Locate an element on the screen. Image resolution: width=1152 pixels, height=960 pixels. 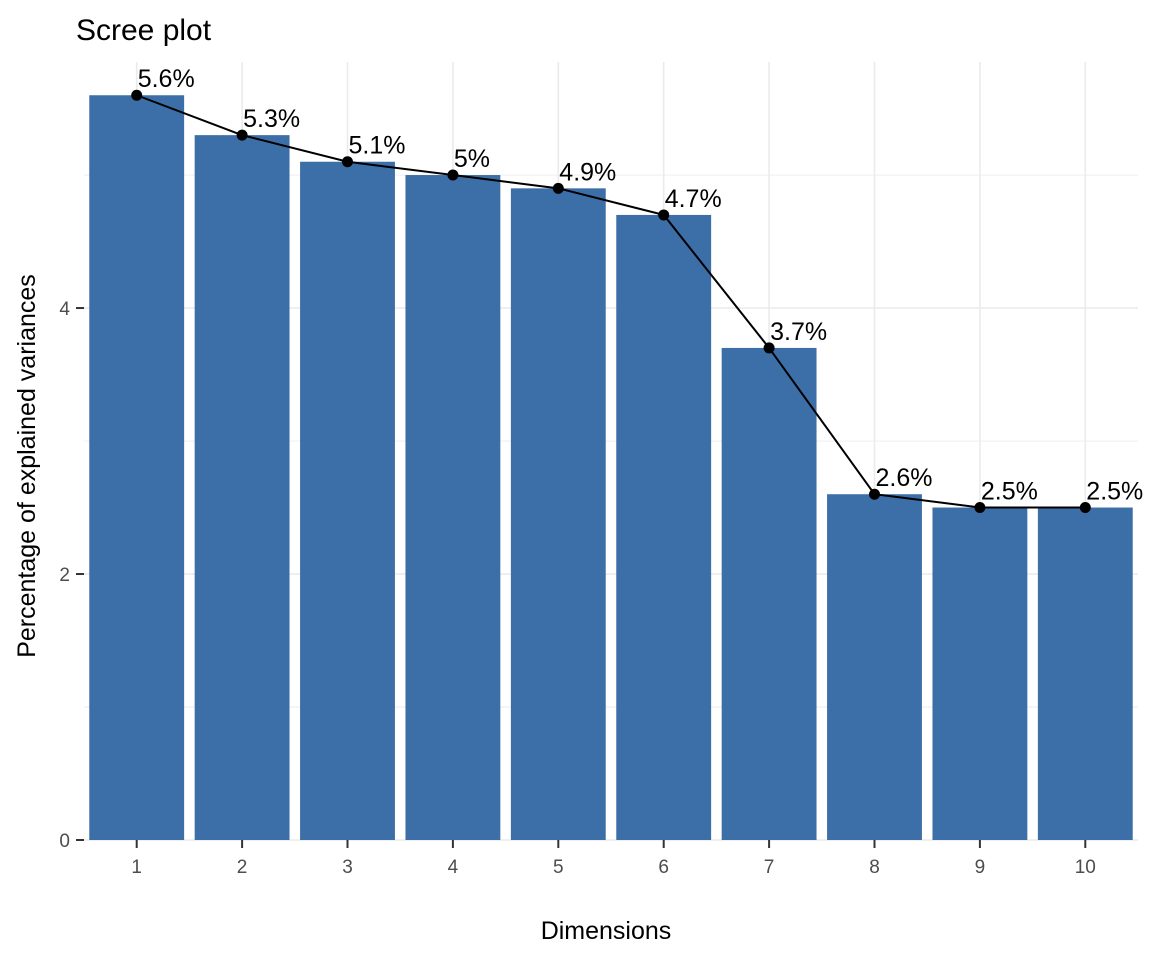
x-tick-label: 3 is located at coordinates (347, 867).